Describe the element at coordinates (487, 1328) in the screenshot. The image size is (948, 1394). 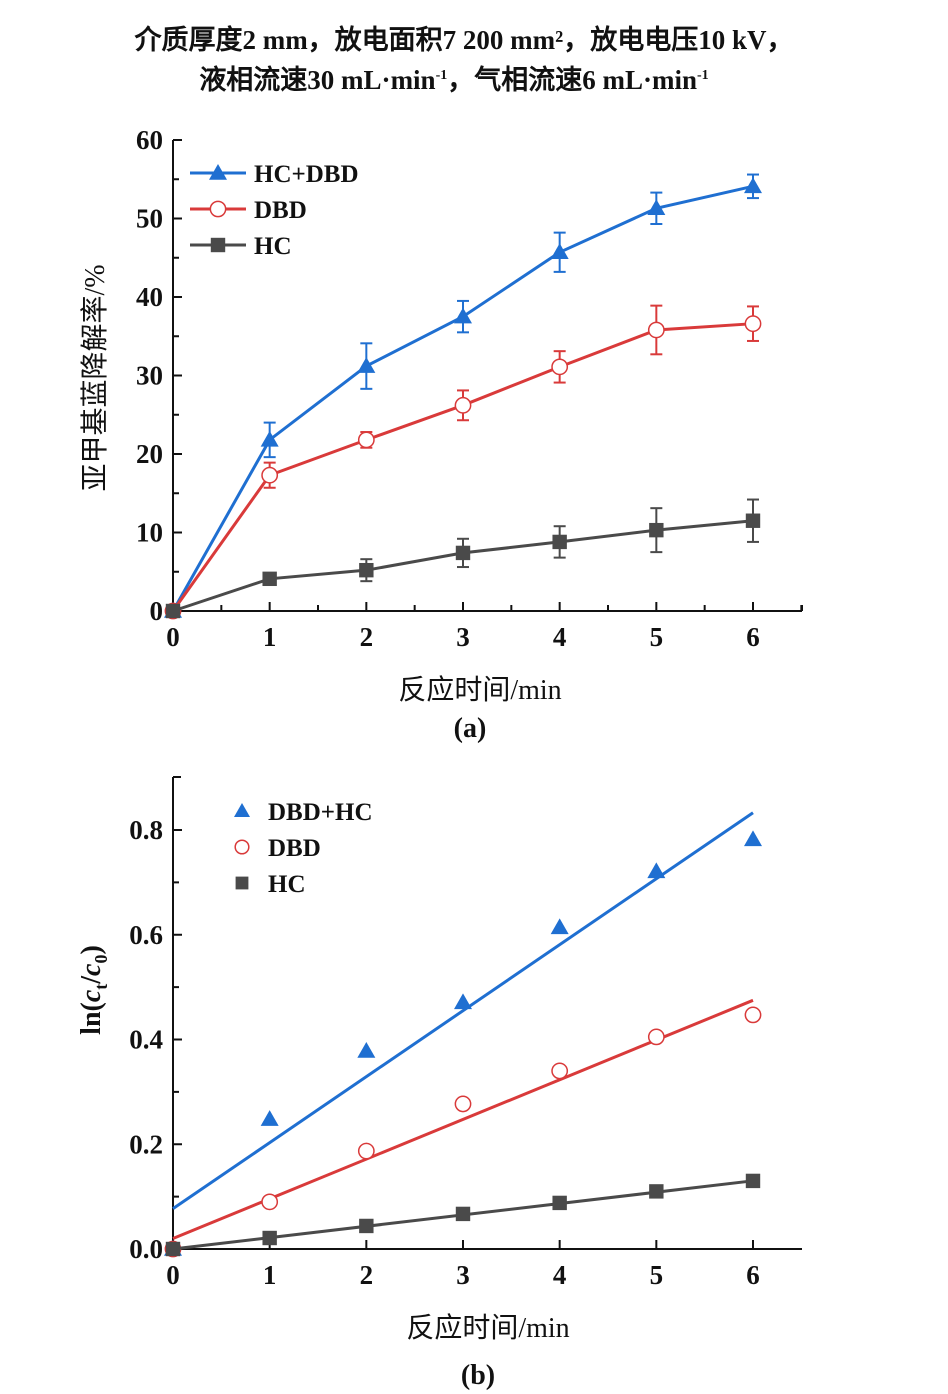
I see `chart-b-x-axis-title: 反应时间/min` at that location.